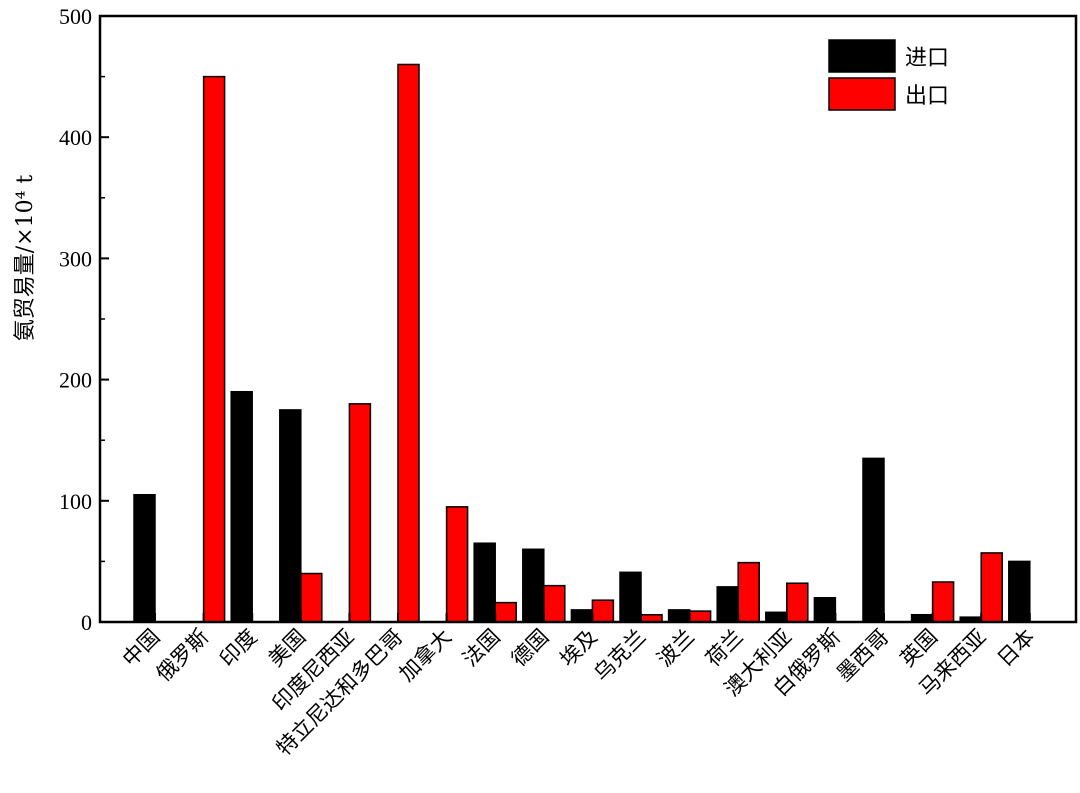 This screenshot has width=1080, height=793. I want to click on x-tick-label: 法国, so click(481, 648).